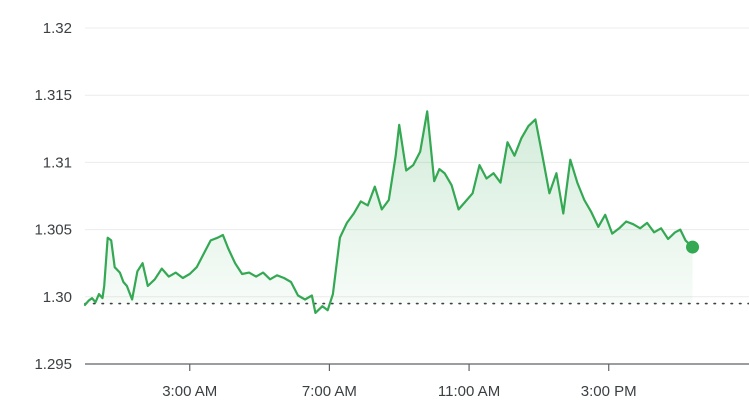  What do you see at coordinates (417, 381) in the screenshot?
I see `x-axis: 3:00 AM 7:00 AM 11:00 AM 3:00 PM` at bounding box center [417, 381].